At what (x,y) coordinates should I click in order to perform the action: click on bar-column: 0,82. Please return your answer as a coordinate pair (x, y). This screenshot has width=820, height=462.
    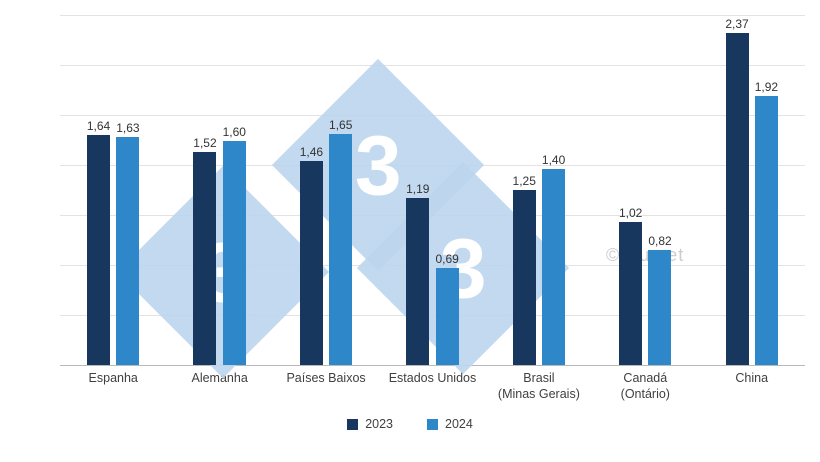
    Looking at the image, I should click on (660, 299).